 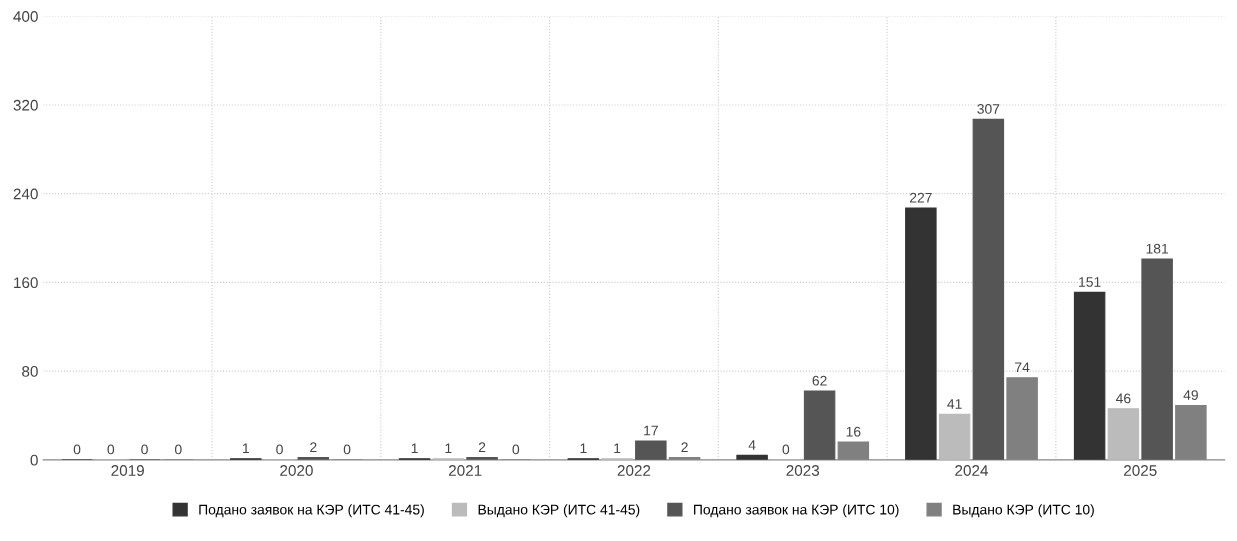 I want to click on data-label: 16, so click(x=853, y=431).